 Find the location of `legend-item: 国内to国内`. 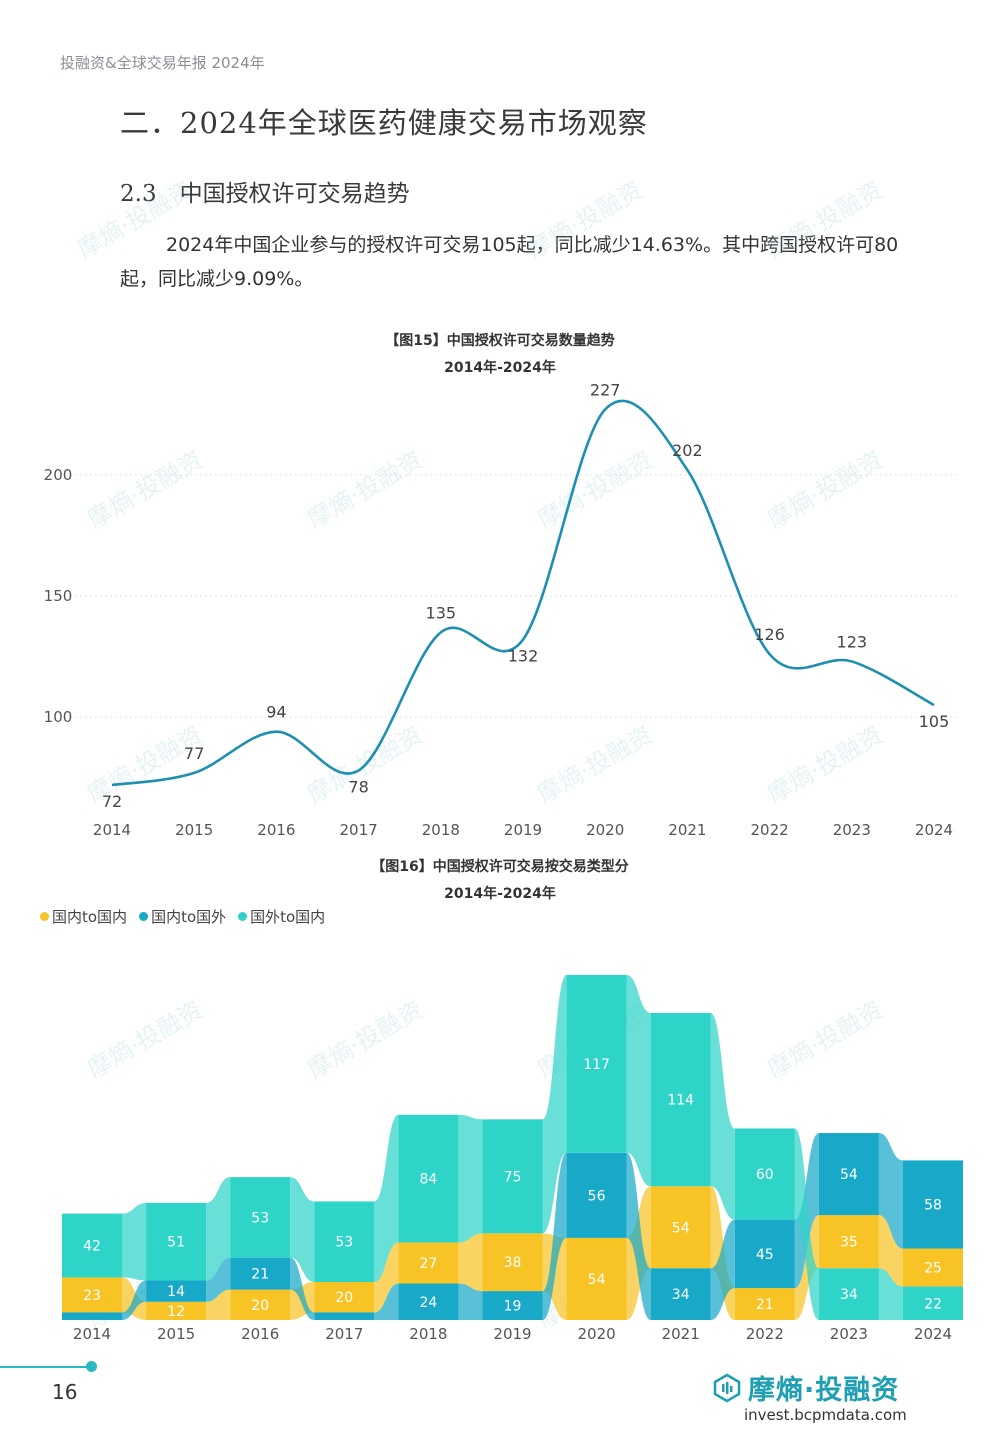

legend-item: 国内to国内 is located at coordinates (83, 916).